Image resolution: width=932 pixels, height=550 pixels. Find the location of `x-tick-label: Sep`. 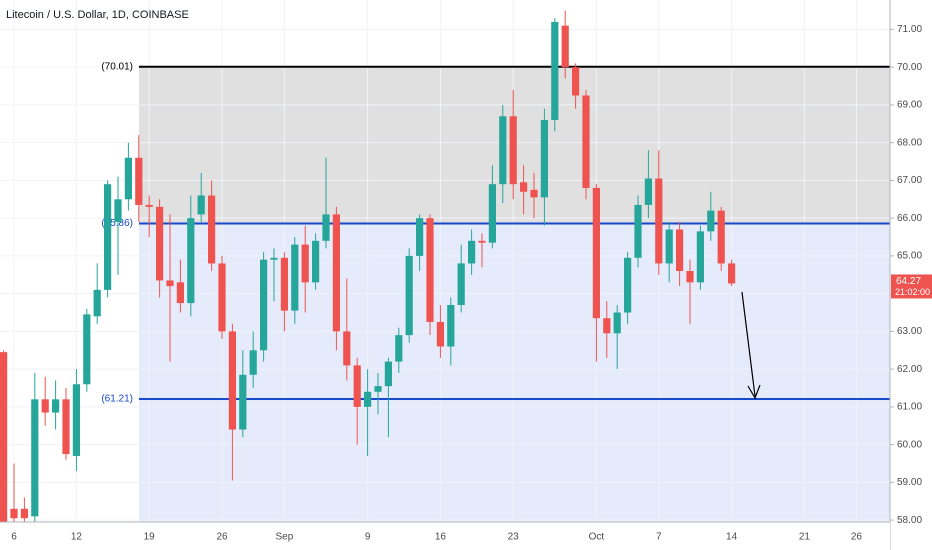

x-tick-label: Sep is located at coordinates (285, 537).